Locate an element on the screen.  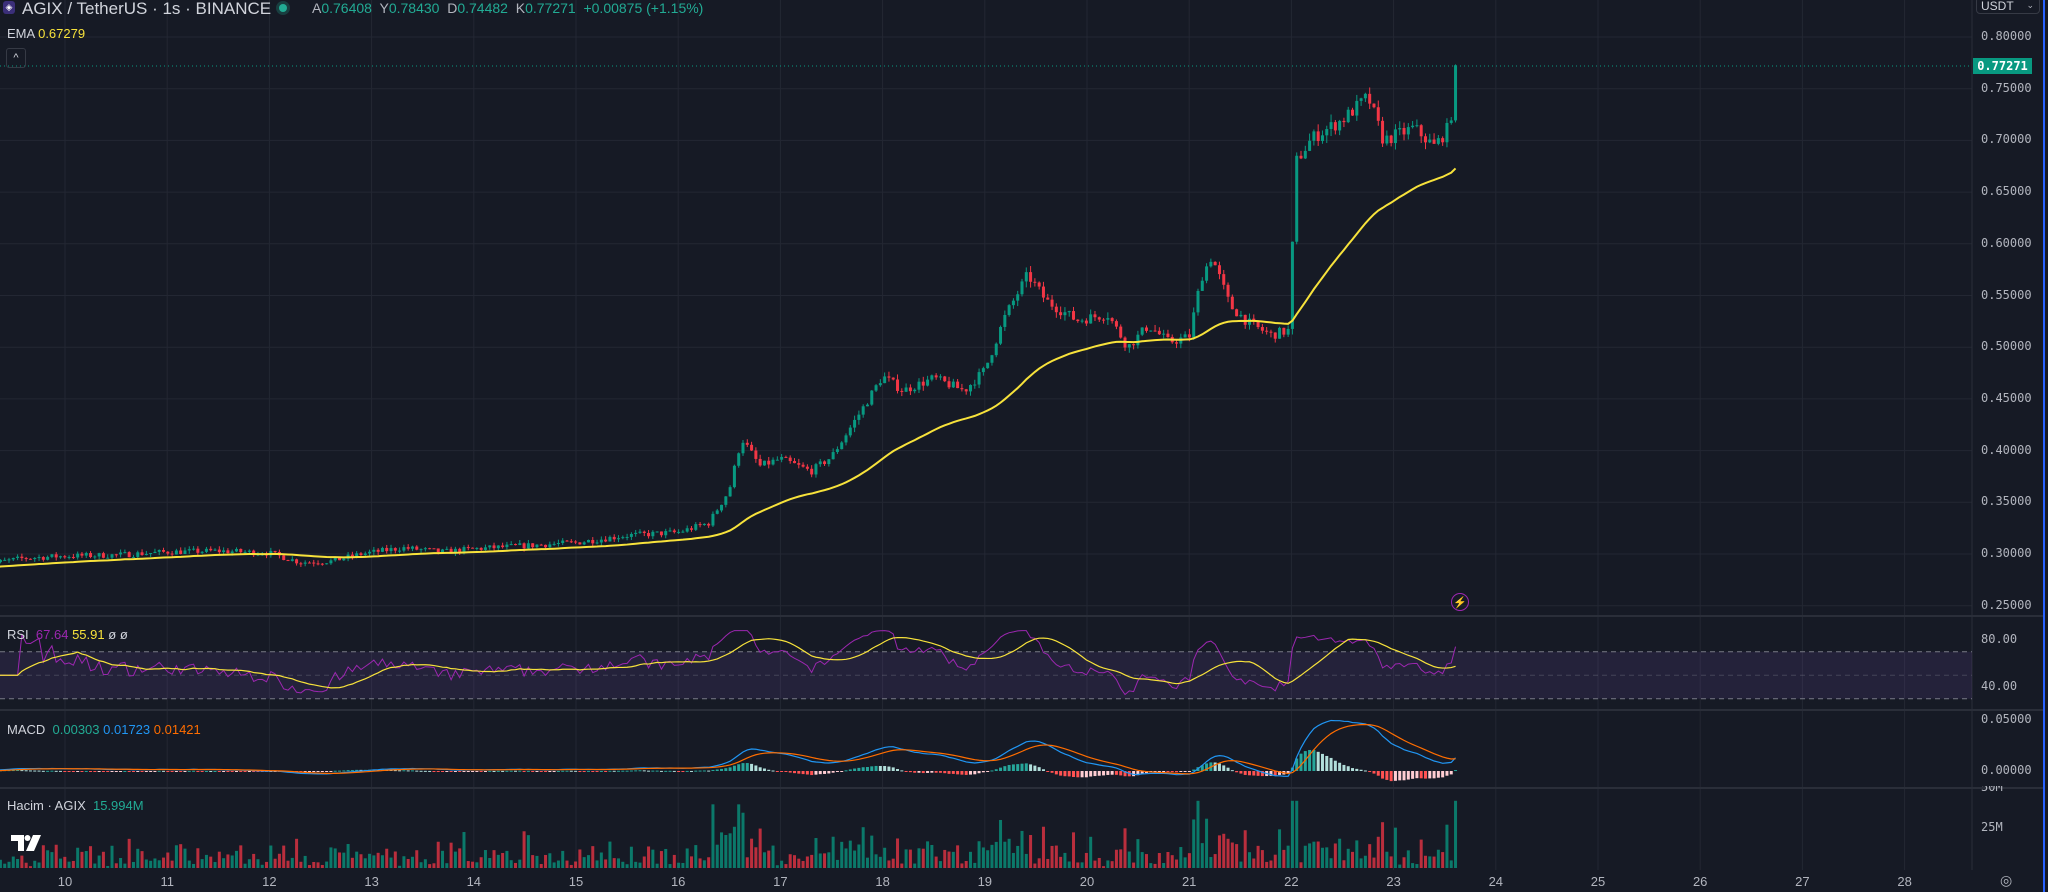
ema-legend: EMA 0.67279 is located at coordinates (46, 33).